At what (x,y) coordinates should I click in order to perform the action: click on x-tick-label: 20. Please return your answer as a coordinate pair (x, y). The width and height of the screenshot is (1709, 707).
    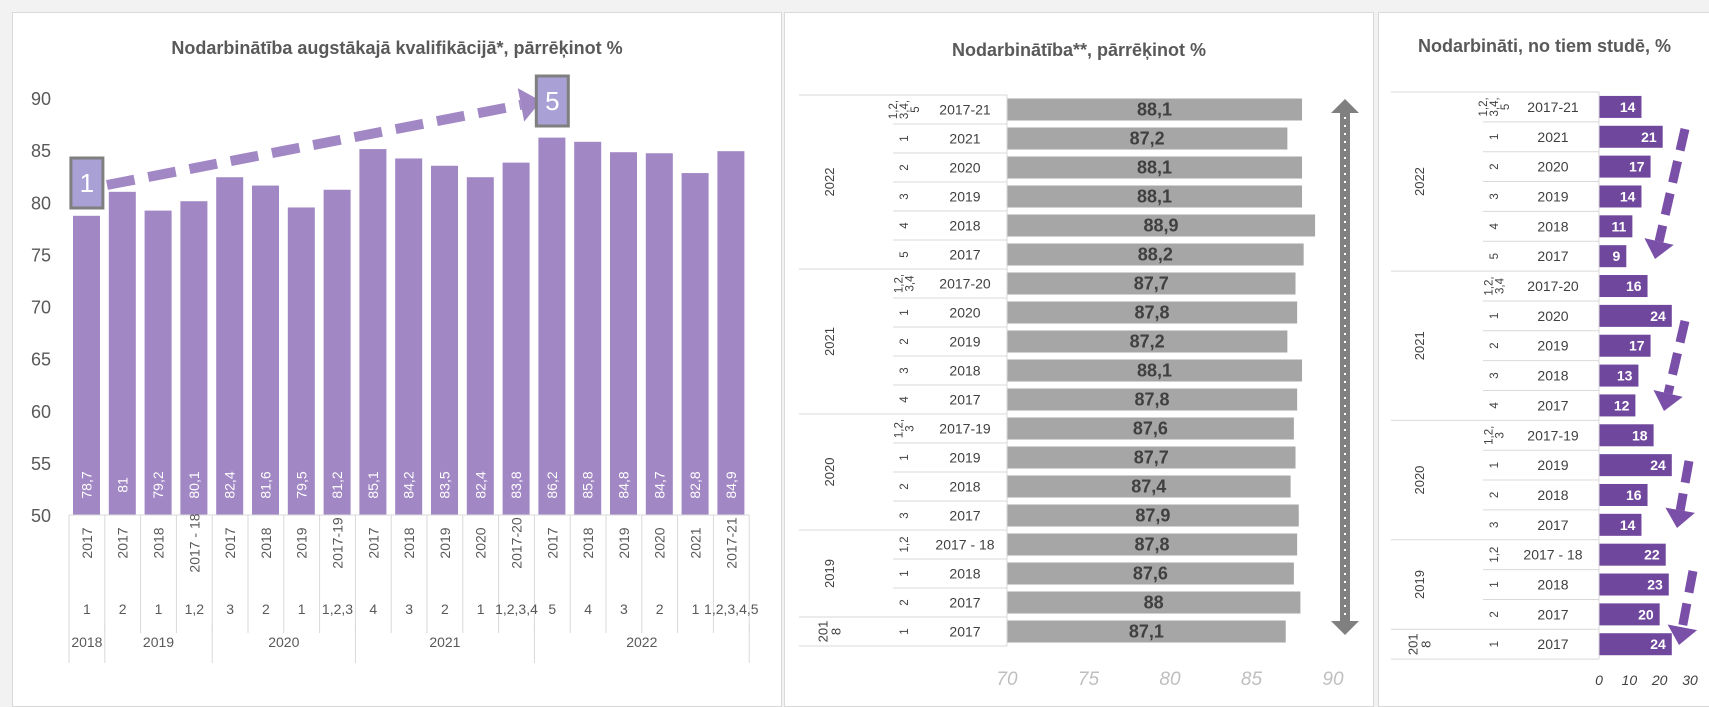
    Looking at the image, I should click on (1659, 680).